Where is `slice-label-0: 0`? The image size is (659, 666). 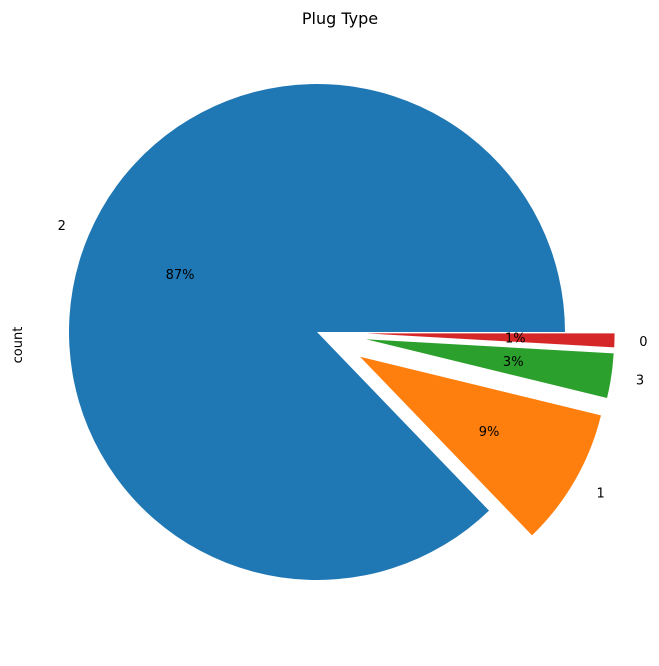
slice-label-0: 0 is located at coordinates (643, 342).